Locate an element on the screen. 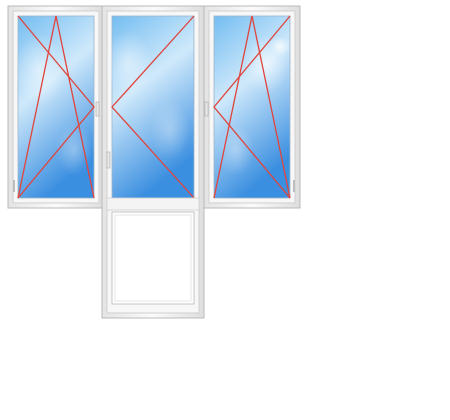  door-panel-bevel is located at coordinates (153, 258).